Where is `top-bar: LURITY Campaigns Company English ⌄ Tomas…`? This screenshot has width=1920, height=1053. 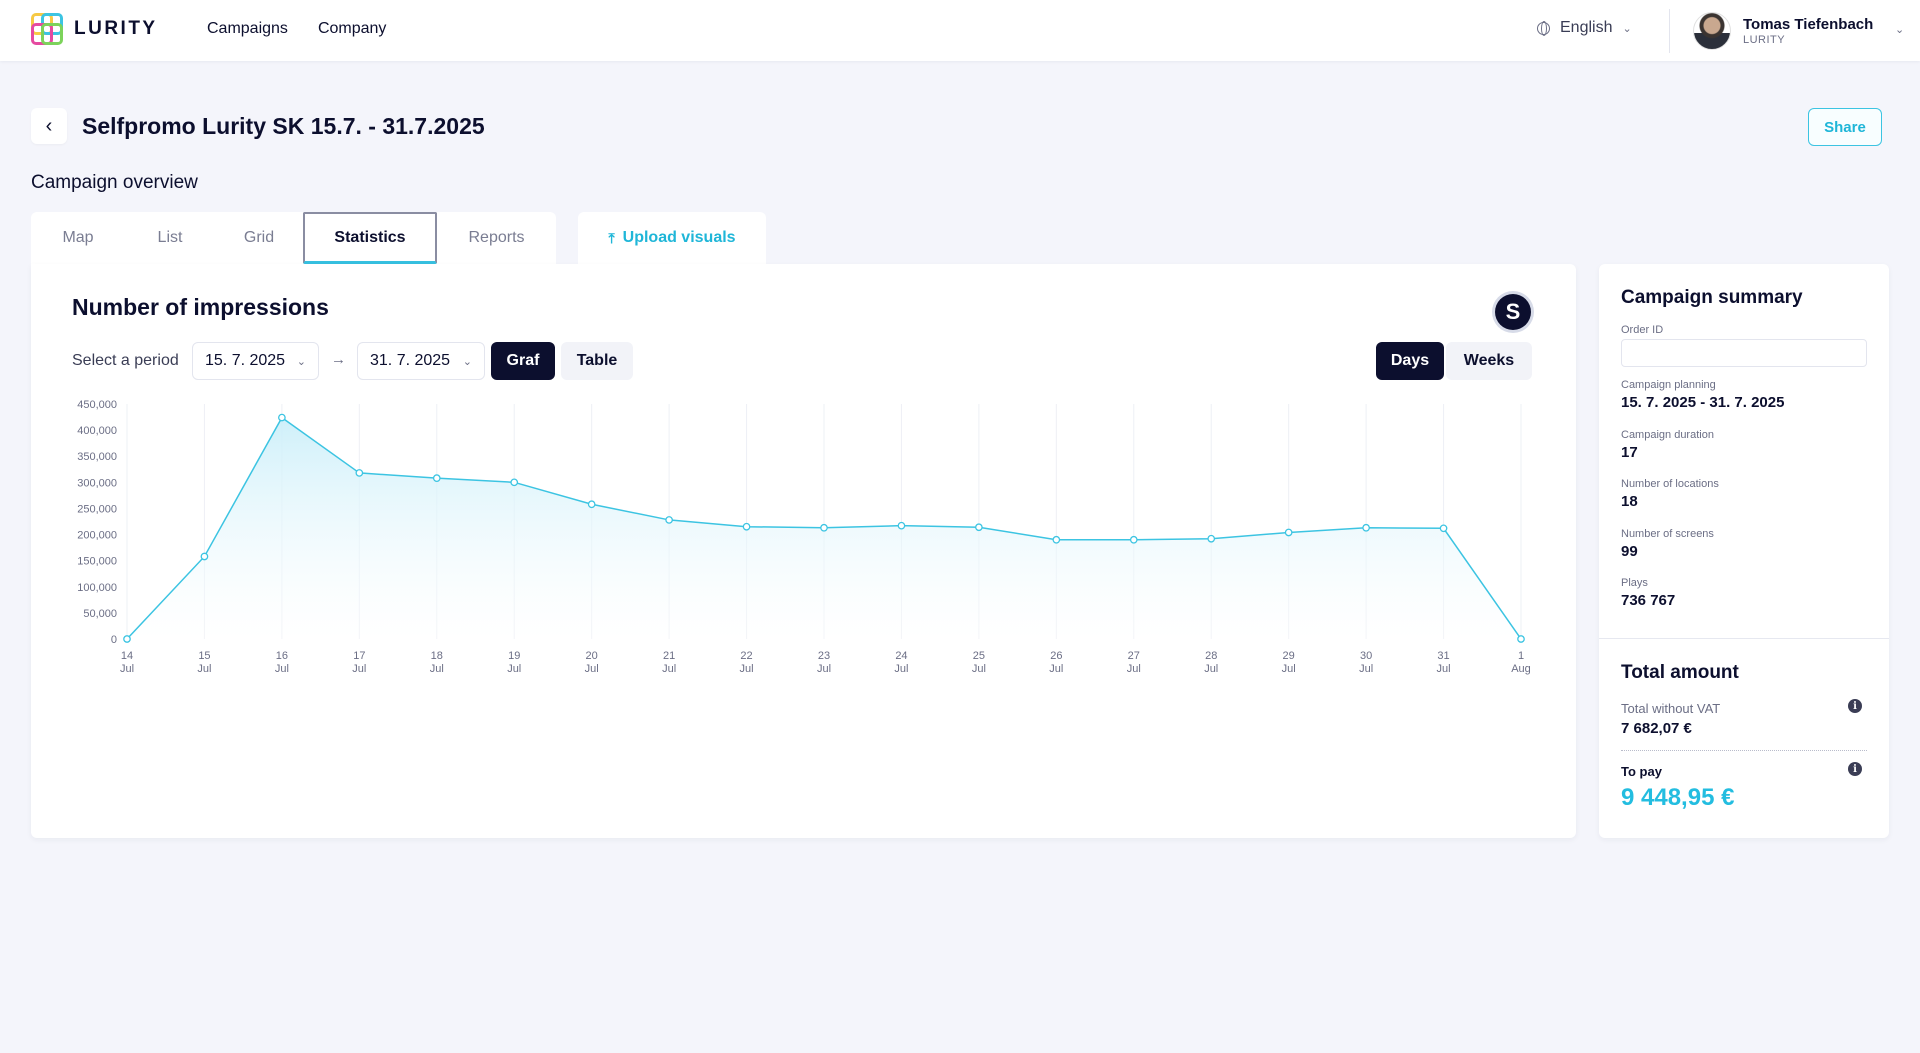
top-bar: LURITY Campaigns Company English ⌄ Tomas… is located at coordinates (960, 30).